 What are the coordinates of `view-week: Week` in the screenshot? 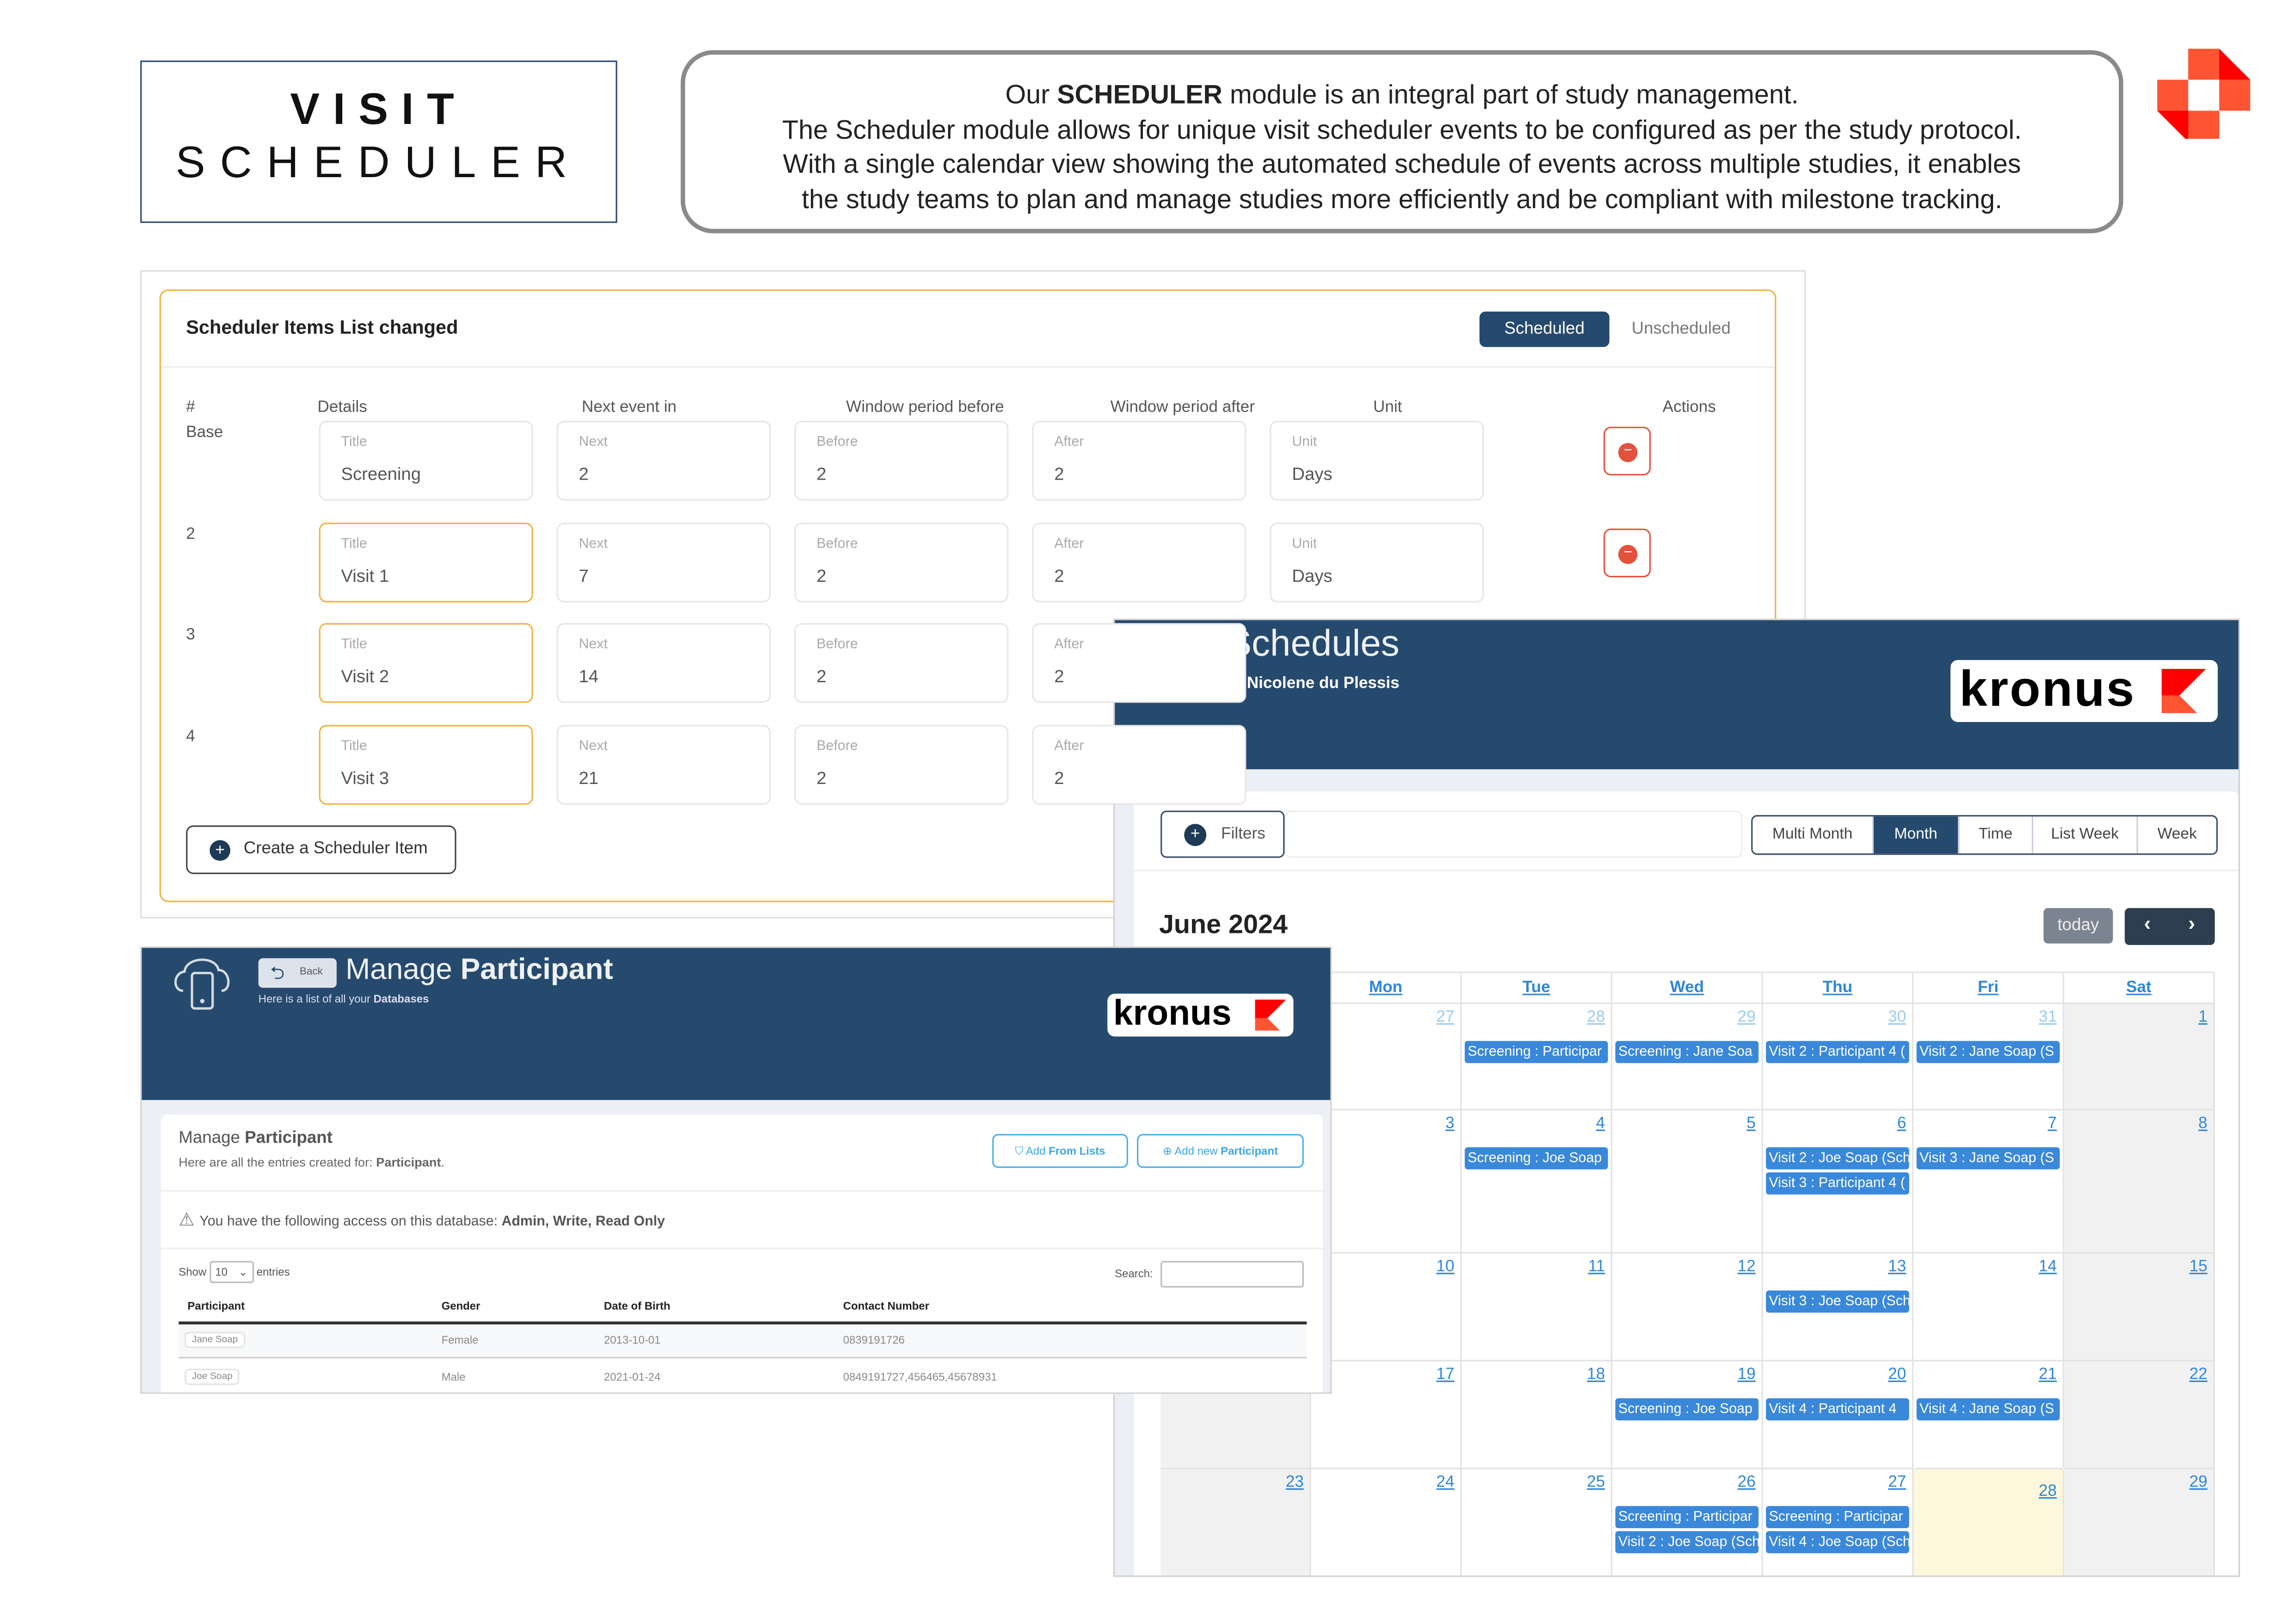 It's located at (2177, 834).